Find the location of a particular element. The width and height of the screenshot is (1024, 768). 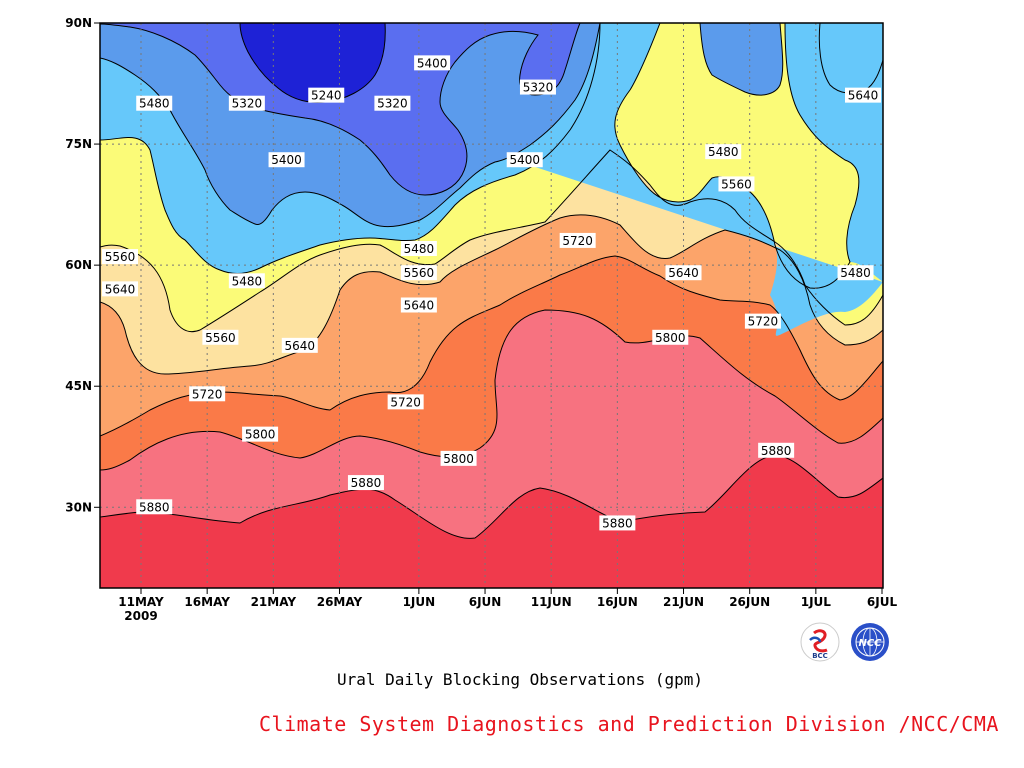

y-tick-label: 30N is located at coordinates (78, 507).